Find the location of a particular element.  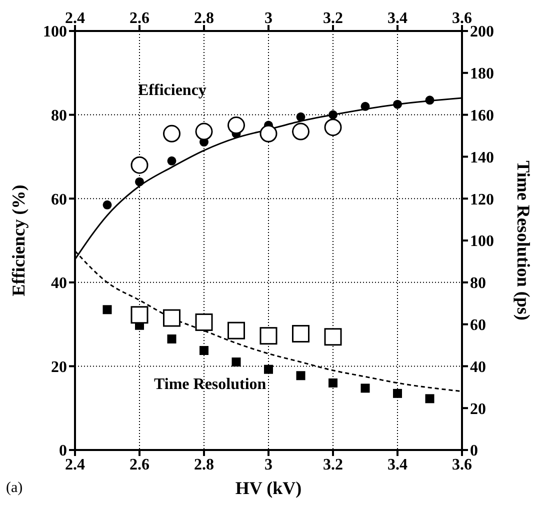

y2-tick-label: 120 is located at coordinates (482, 199).